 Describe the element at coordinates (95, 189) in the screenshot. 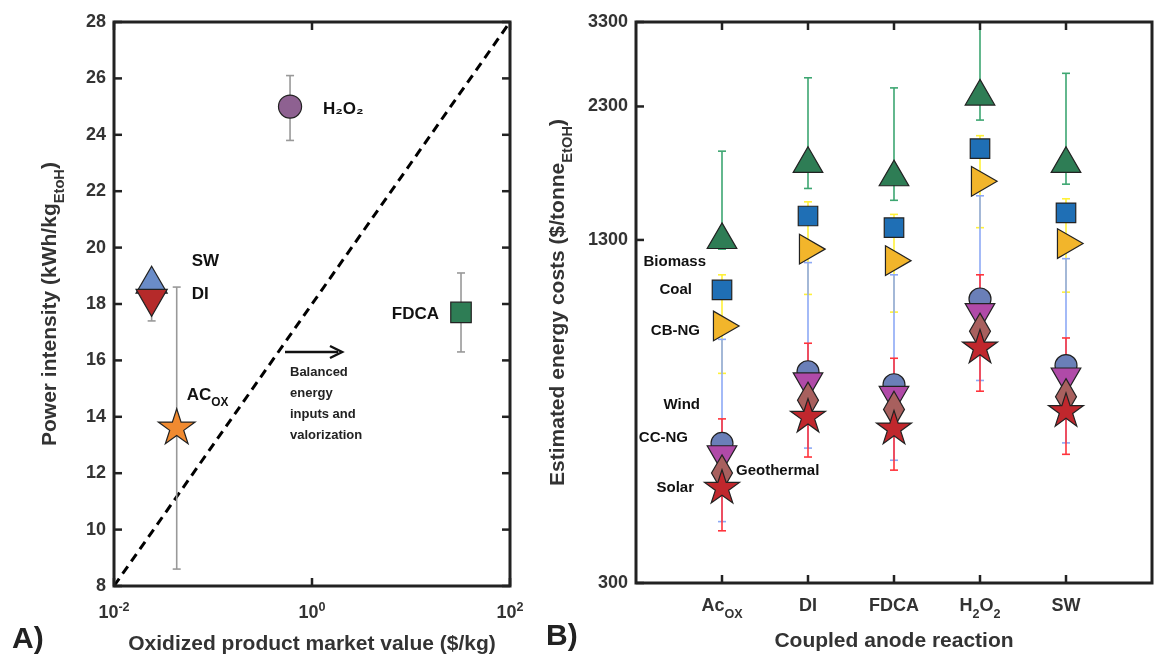

I see `y-tick-label: 22` at that location.